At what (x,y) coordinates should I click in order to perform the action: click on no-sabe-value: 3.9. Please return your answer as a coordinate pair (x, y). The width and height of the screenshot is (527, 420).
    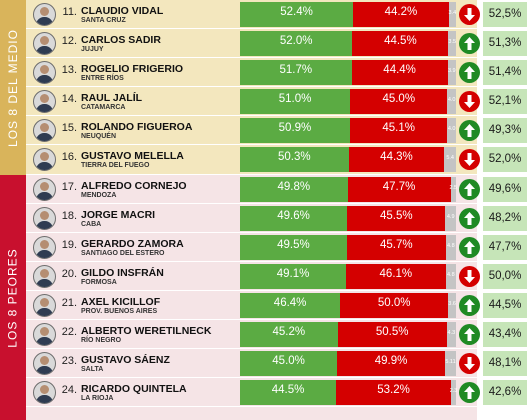
    Looking at the image, I should click on (451, 71).